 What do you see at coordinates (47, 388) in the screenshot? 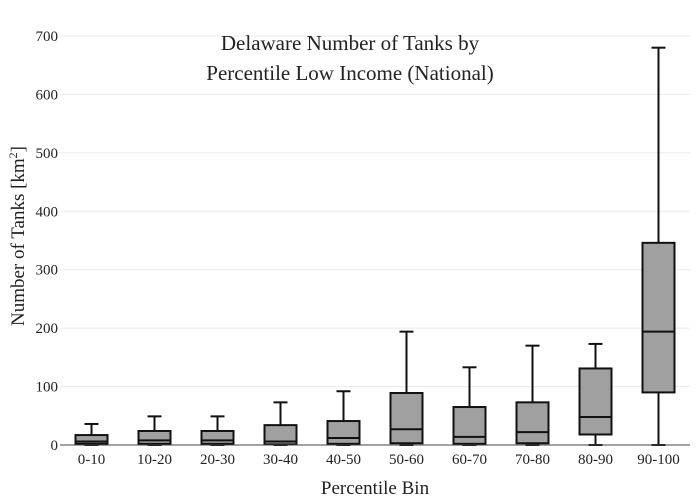
I see `y-tick-label-100: 100` at bounding box center [47, 388].